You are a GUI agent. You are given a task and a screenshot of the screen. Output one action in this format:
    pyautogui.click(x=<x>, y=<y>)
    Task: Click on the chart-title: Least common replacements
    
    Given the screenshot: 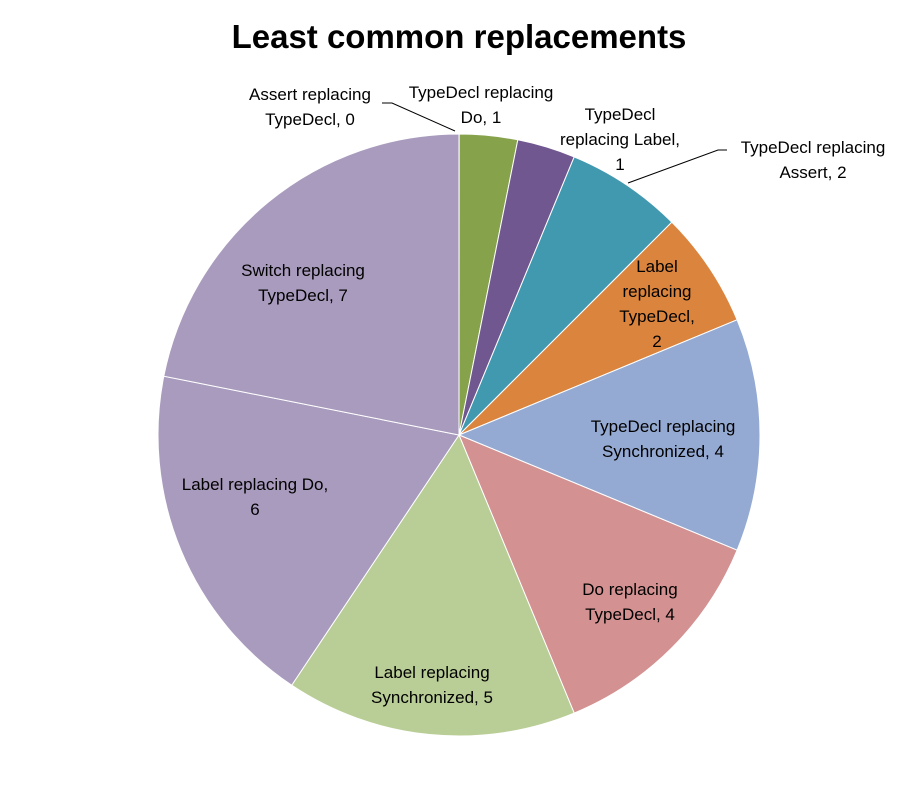 What is the action you would take?
    pyautogui.click(x=459, y=36)
    